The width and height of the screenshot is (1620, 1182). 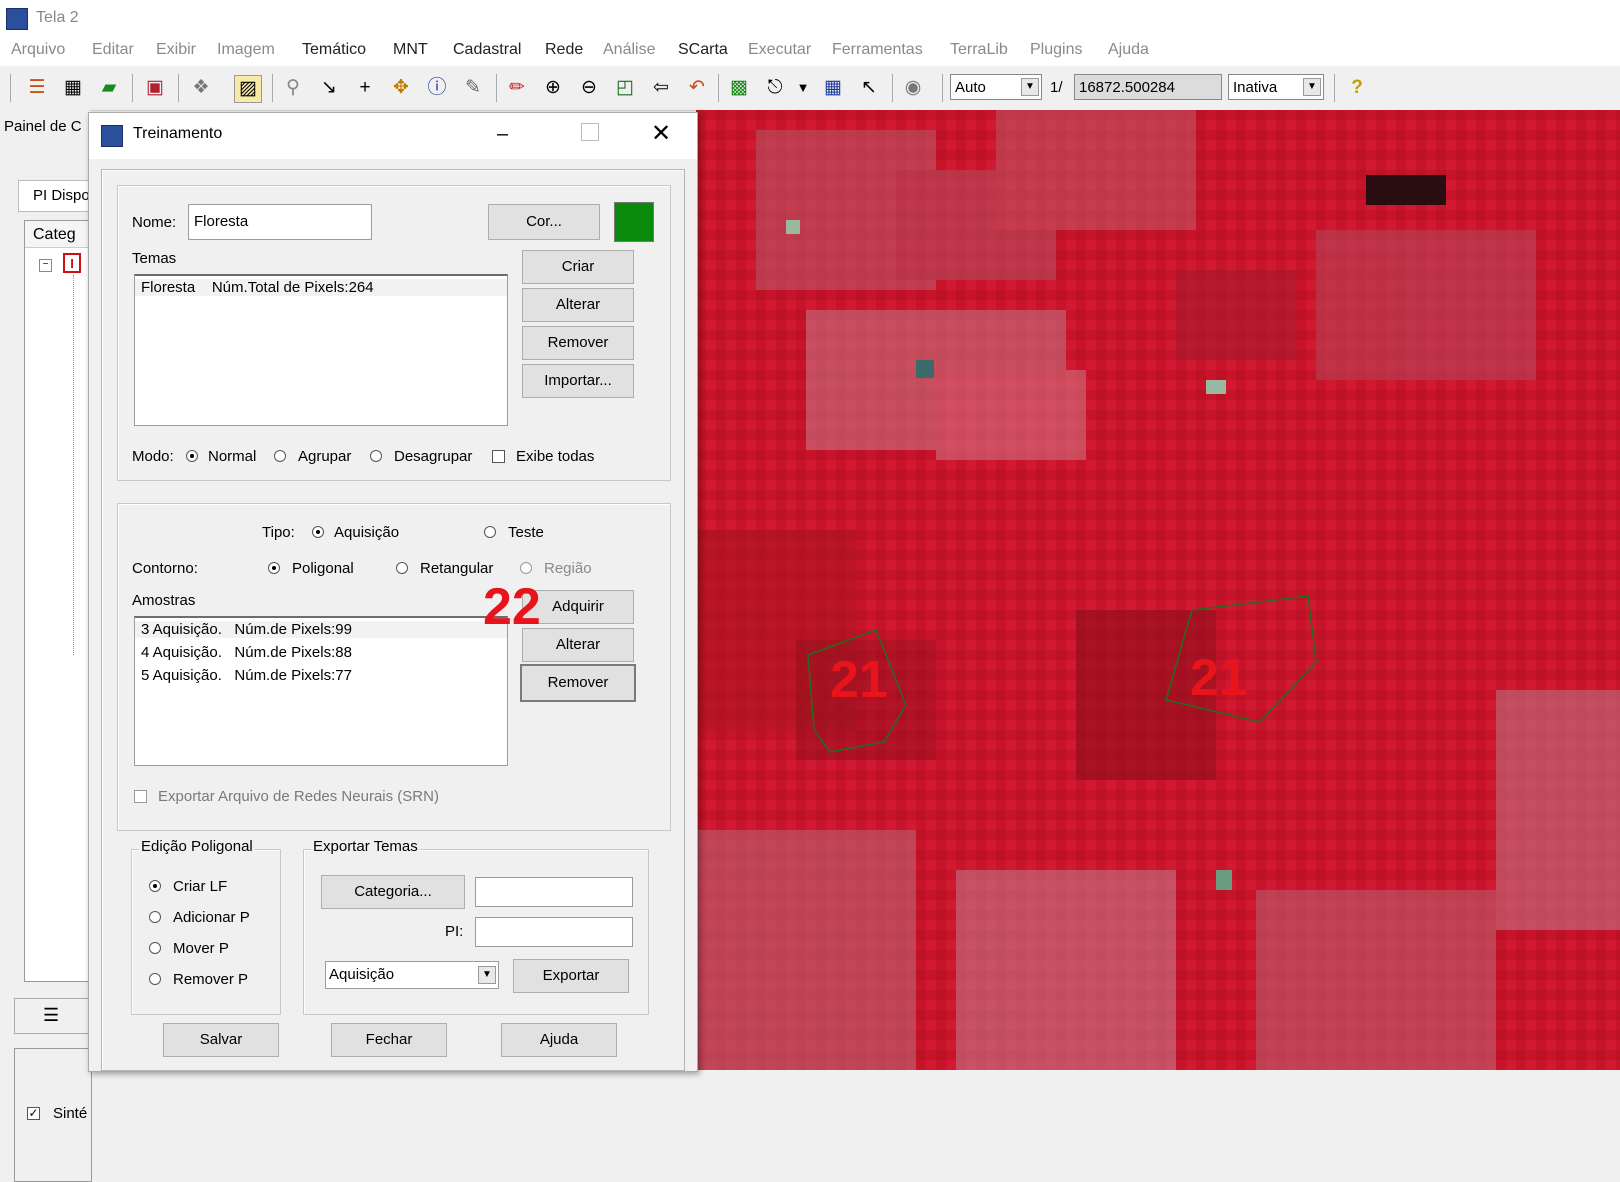 What do you see at coordinates (201, 87) in the screenshot?
I see `cursor-icon: ❖` at bounding box center [201, 87].